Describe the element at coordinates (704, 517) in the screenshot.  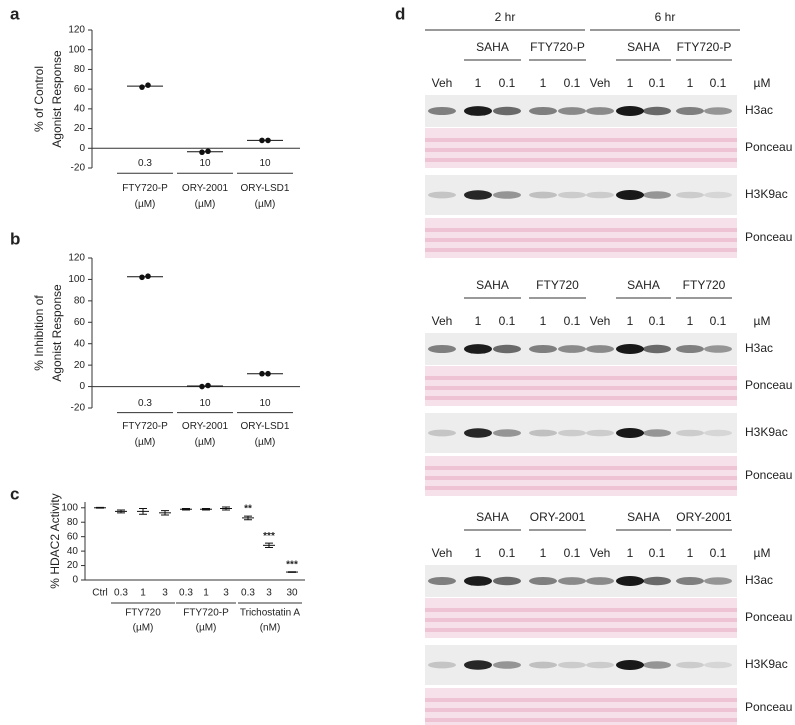
I see `treatment-header: ORY-2001` at that location.